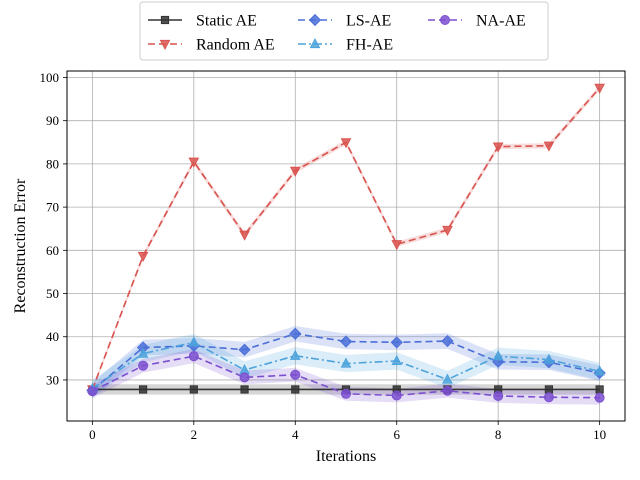 This screenshot has height=480, width=640. I want to click on na-ae-series, so click(346, 377).